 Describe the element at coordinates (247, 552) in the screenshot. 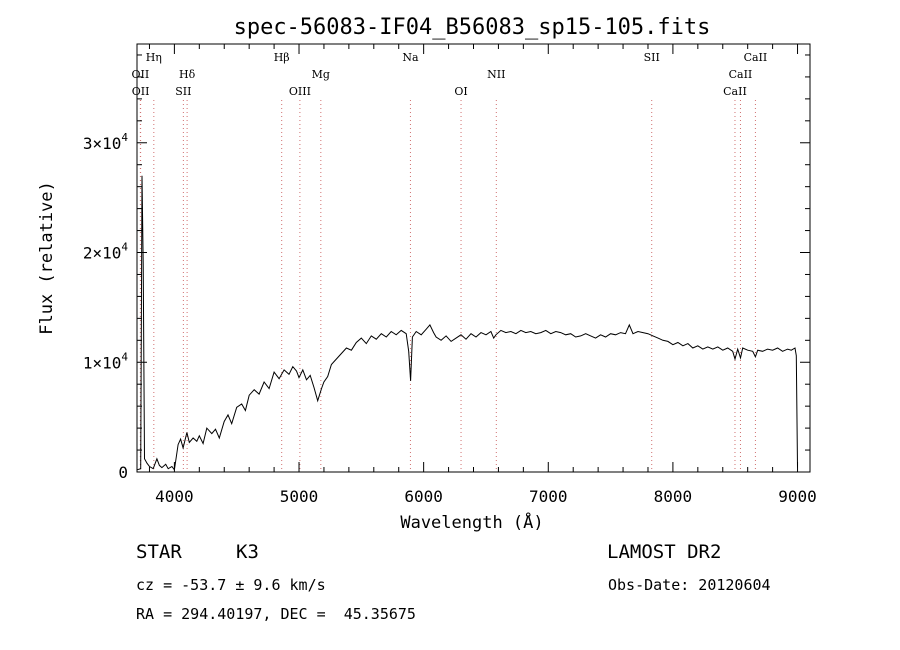

I see `object-subclass: K3` at that location.